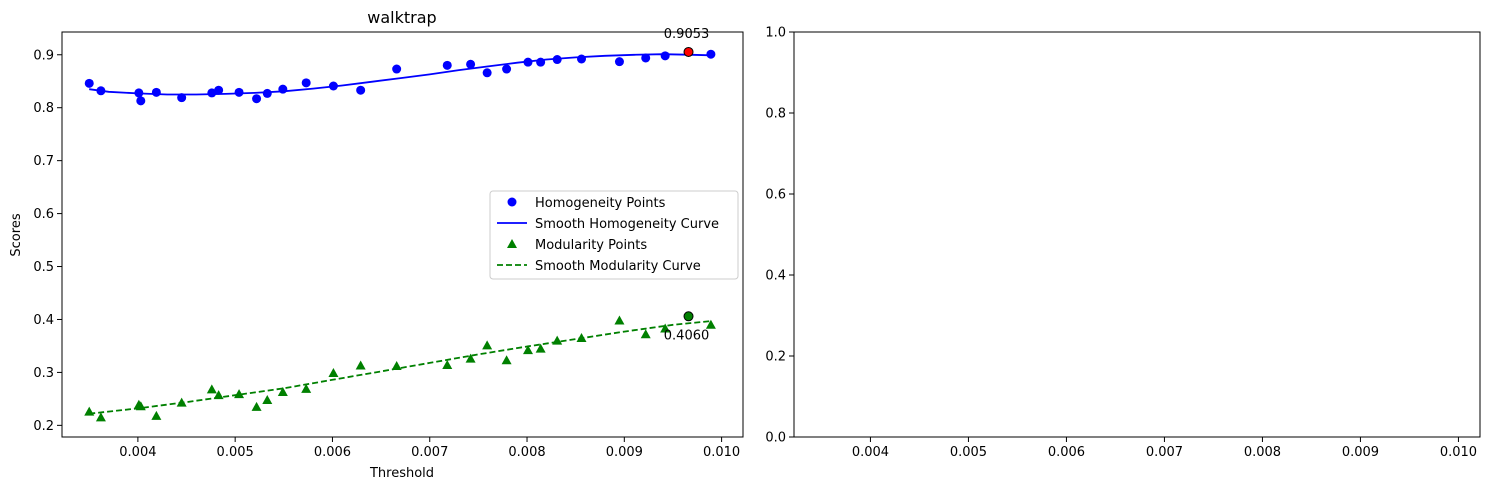 Image resolution: width=1486 pixels, height=490 pixels. What do you see at coordinates (600, 203) in the screenshot?
I see `legend-label: Homogeneity Points` at bounding box center [600, 203].